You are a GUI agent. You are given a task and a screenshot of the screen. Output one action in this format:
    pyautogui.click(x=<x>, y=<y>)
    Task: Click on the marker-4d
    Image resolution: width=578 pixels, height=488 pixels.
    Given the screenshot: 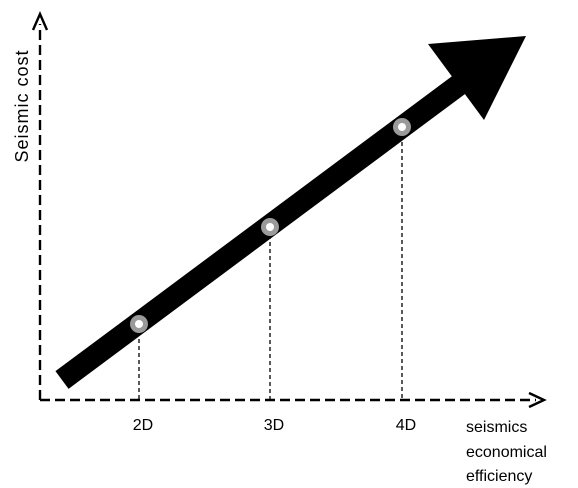 What is the action you would take?
    pyautogui.click(x=402, y=127)
    